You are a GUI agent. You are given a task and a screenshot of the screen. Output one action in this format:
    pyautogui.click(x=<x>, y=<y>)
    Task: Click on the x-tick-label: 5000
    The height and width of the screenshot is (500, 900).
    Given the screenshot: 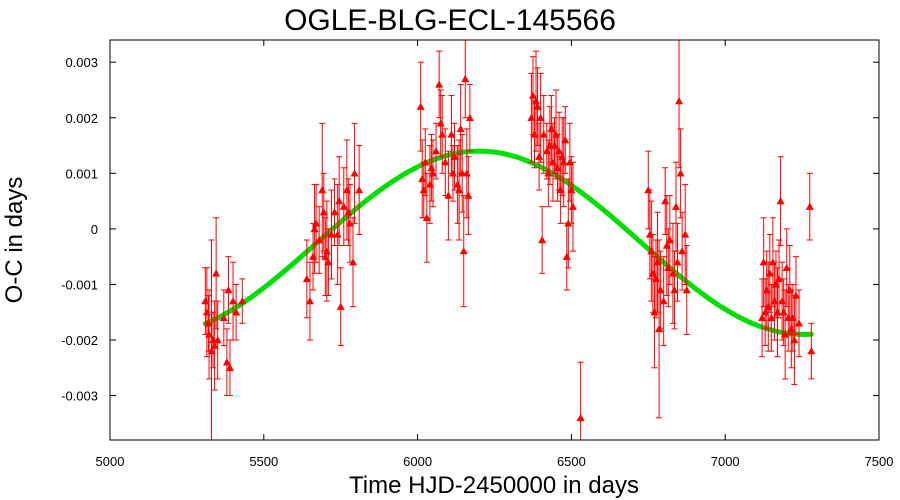 What is the action you would take?
    pyautogui.click(x=110, y=461)
    